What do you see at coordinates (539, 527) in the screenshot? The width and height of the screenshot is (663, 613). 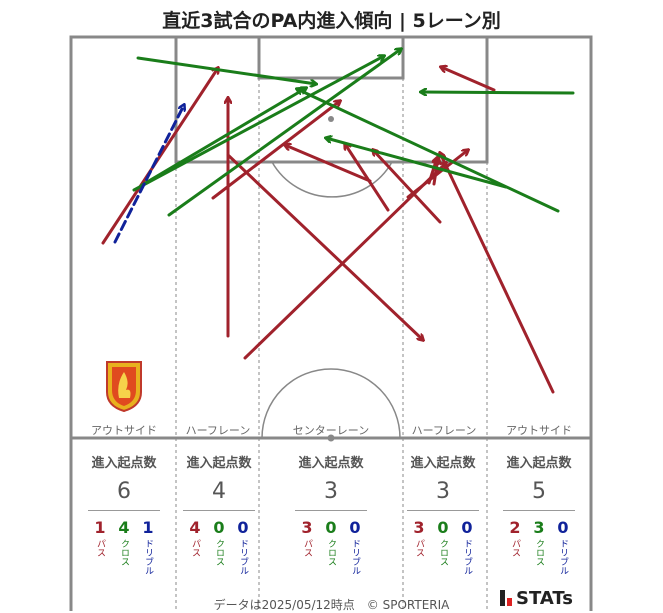 I see `cross-count: 3` at bounding box center [539, 527].